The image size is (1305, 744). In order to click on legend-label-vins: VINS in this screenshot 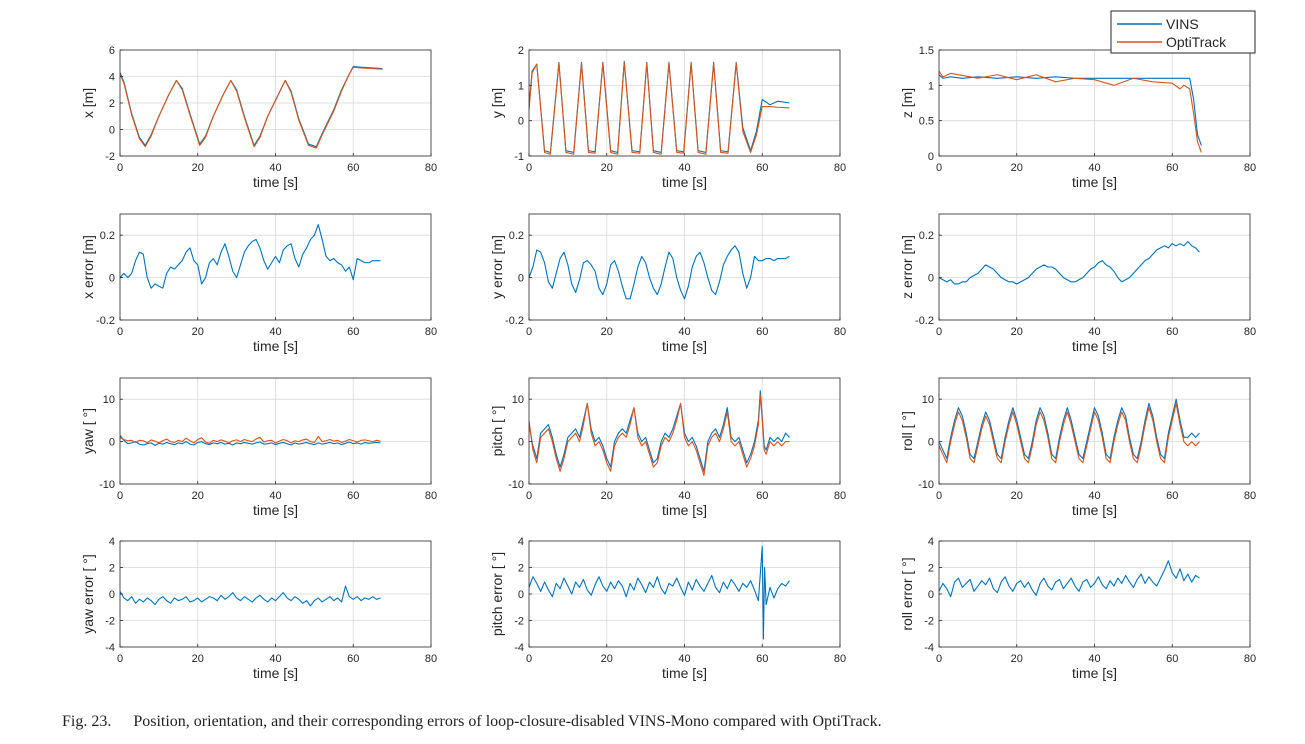, I will do `click(1182, 24)`.